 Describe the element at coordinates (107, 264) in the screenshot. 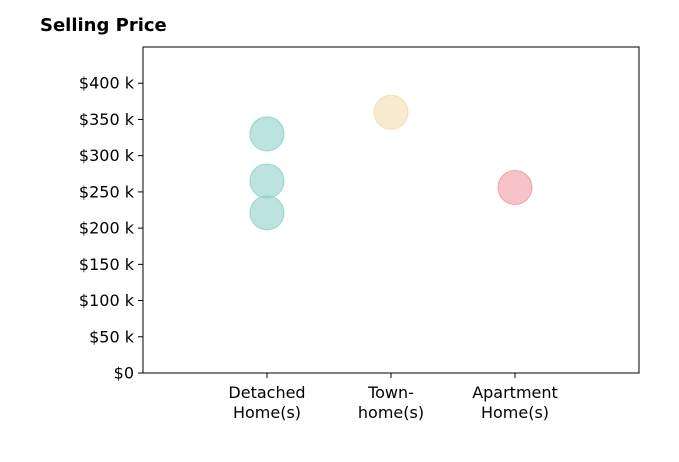

I see `y-tick-label: $150 k` at that location.